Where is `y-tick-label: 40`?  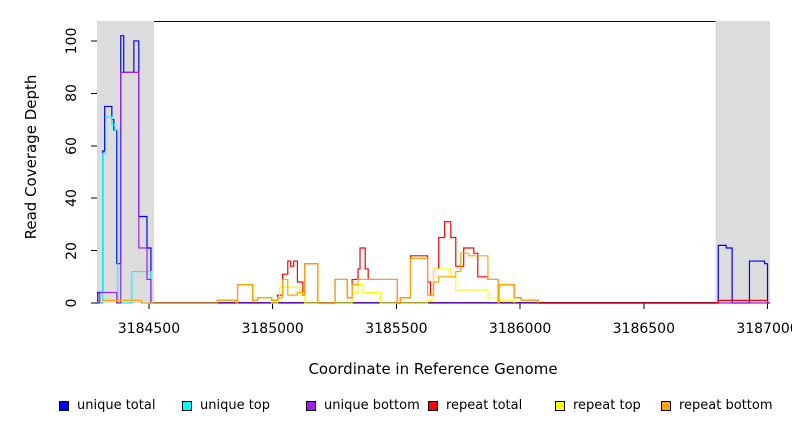 y-tick-label: 40 is located at coordinates (72, 198).